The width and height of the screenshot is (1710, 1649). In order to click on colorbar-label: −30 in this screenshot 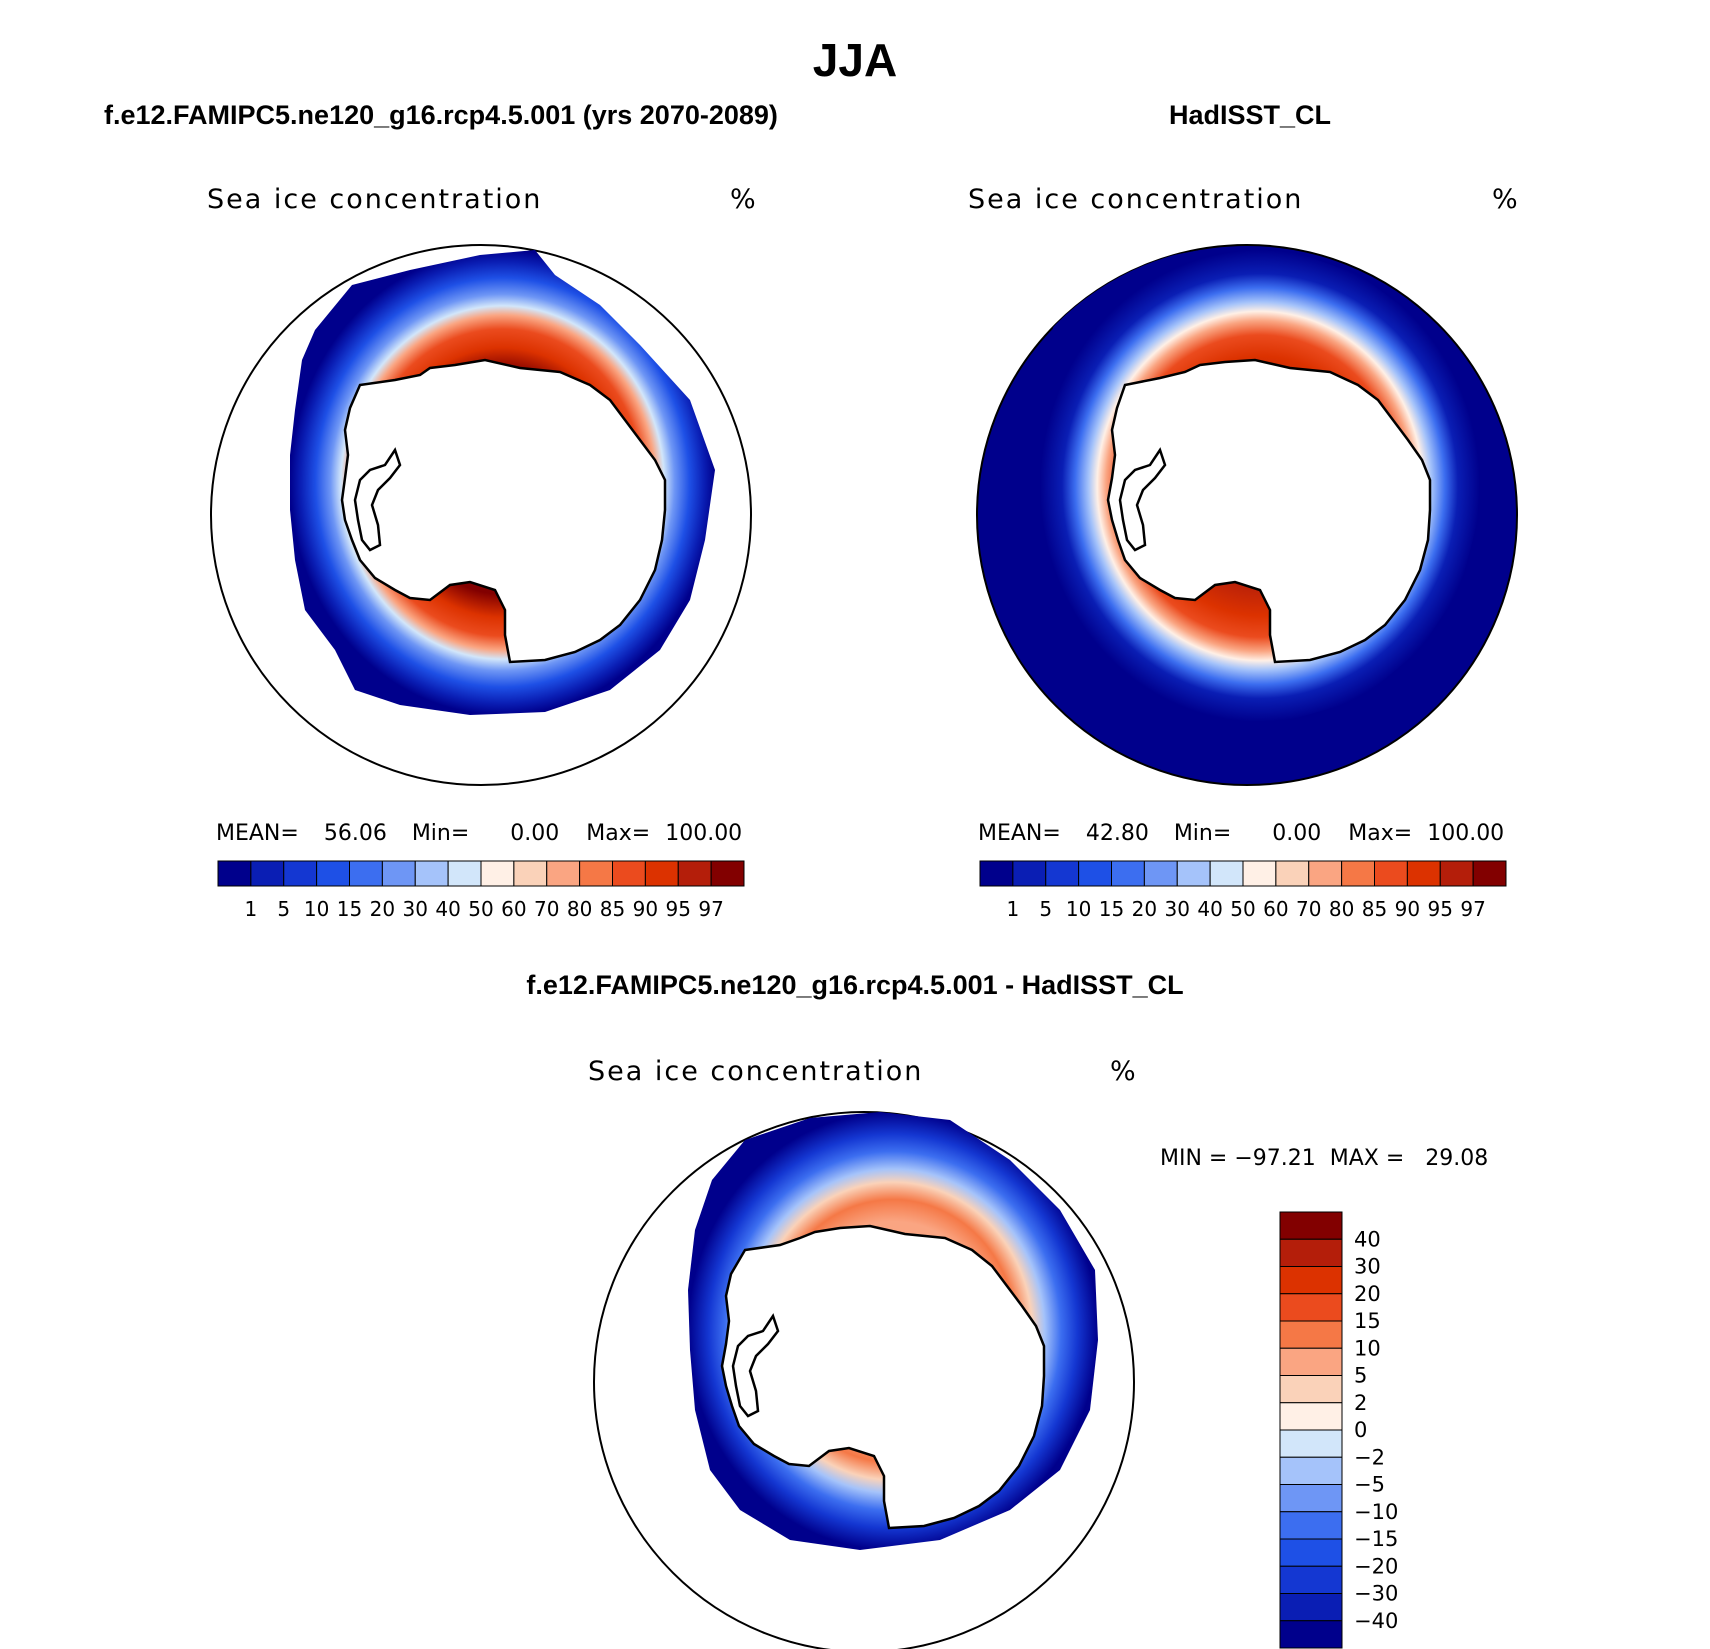, I will do `click(1376, 1594)`.